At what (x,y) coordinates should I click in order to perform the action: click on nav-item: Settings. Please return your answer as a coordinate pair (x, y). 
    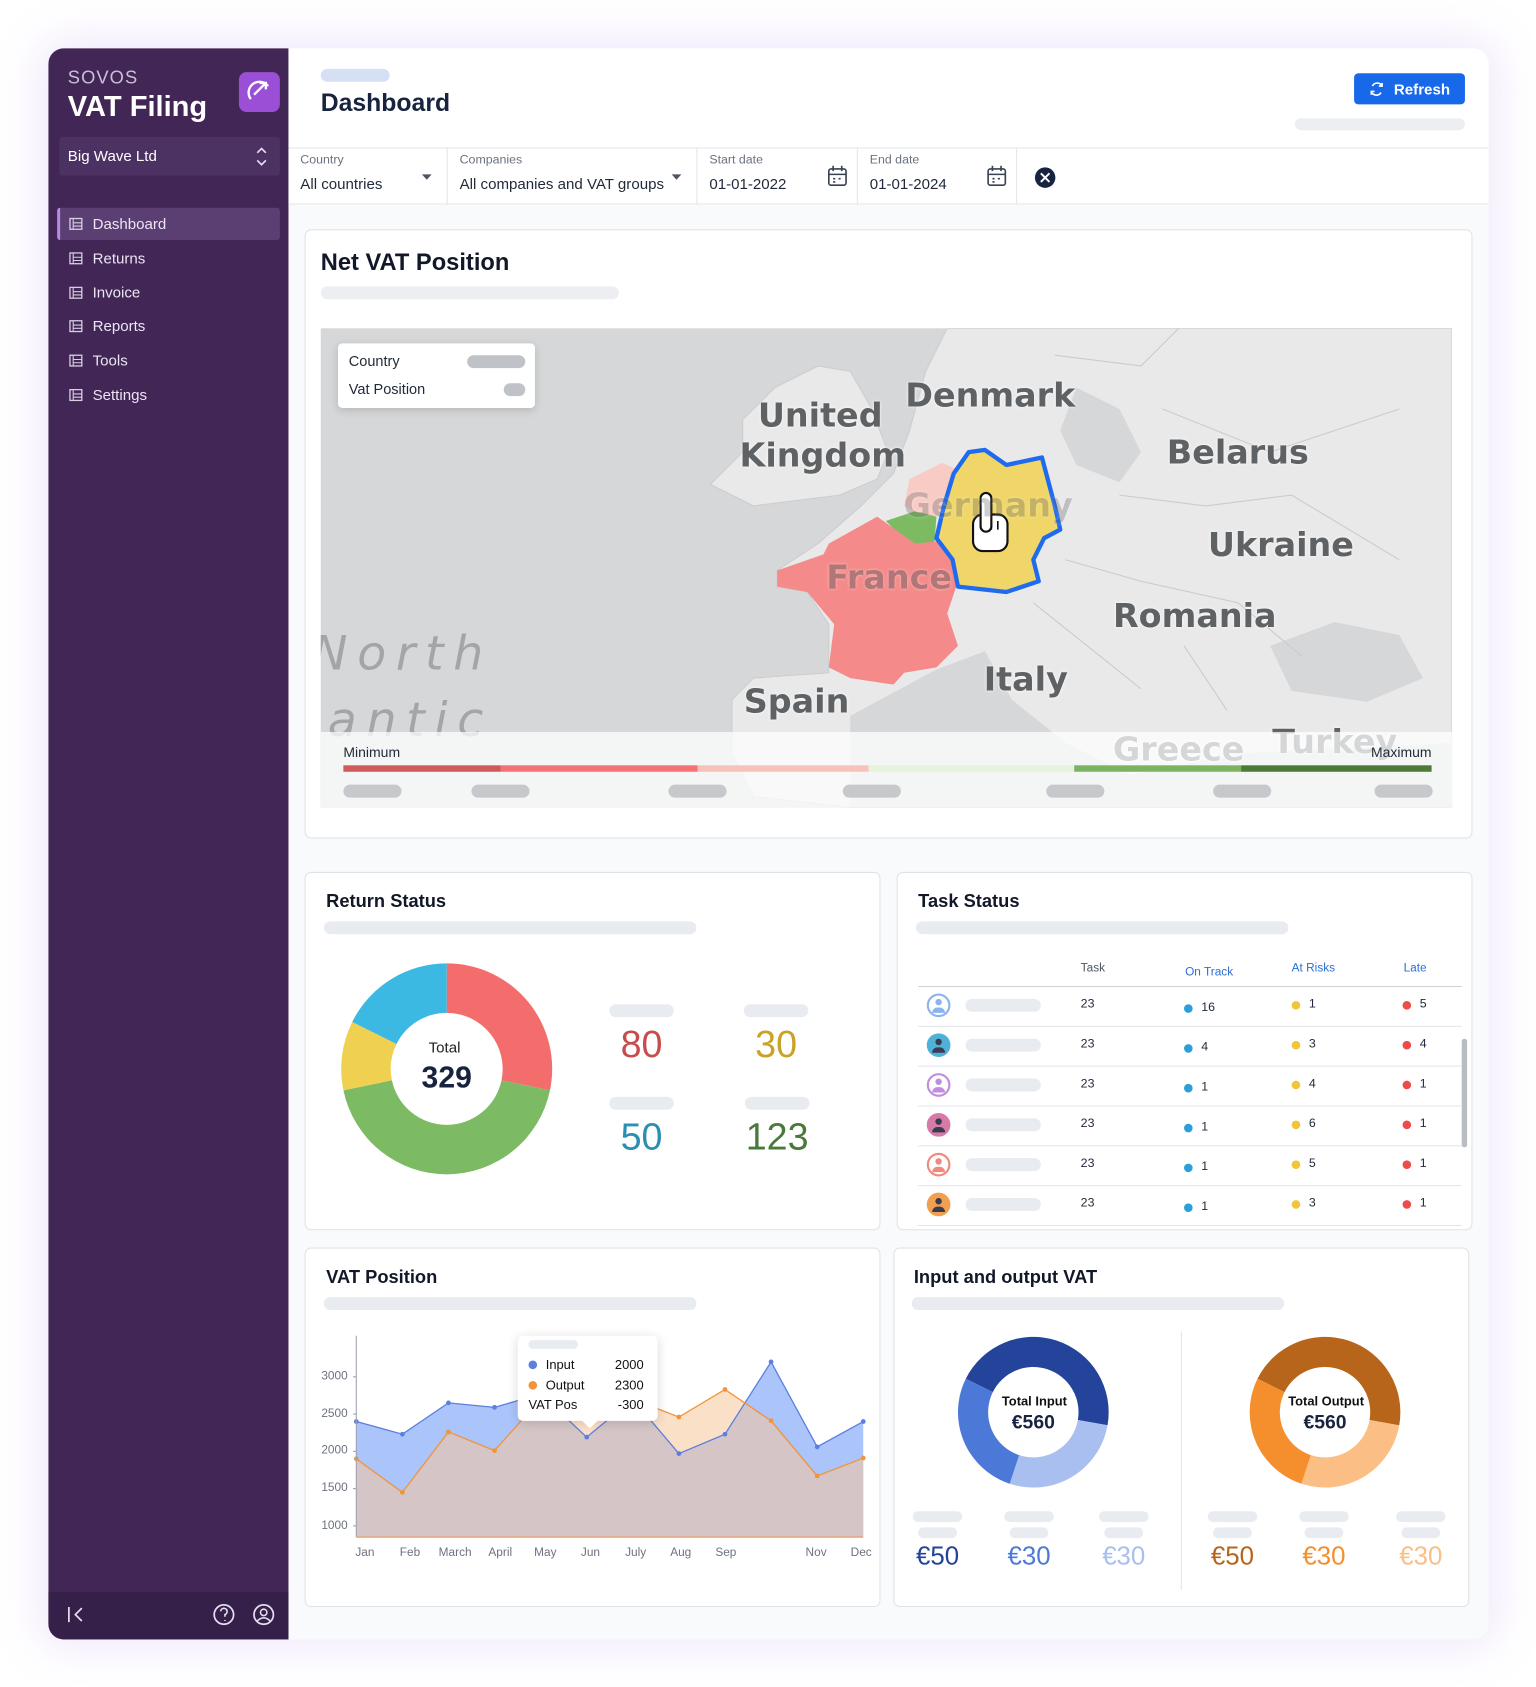
    Looking at the image, I should click on (120, 394).